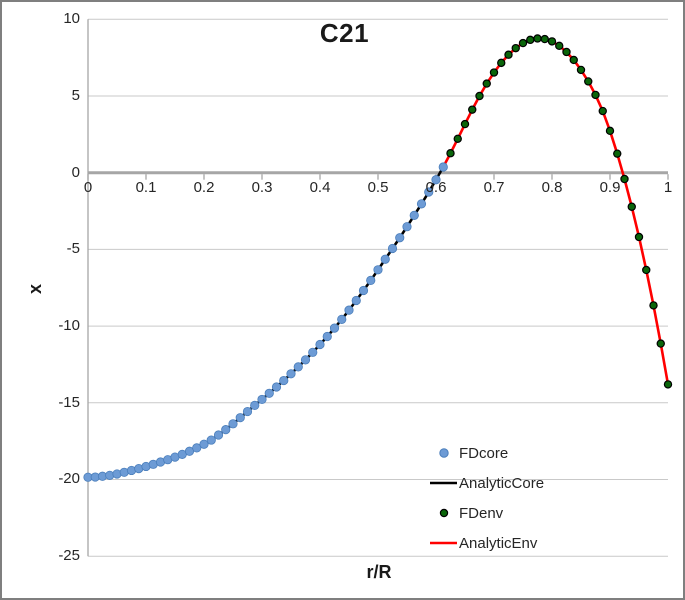  Describe the element at coordinates (69, 478) in the screenshot. I see `y-tick-label: -20` at that location.